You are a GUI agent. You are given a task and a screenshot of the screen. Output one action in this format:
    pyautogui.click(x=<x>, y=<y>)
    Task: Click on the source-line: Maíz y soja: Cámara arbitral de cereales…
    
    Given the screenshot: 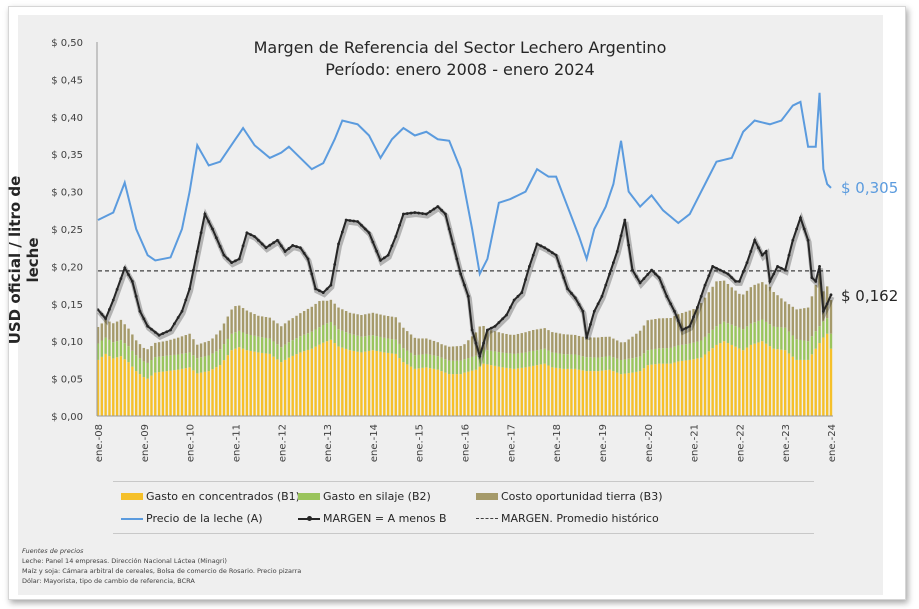 What is the action you would take?
    pyautogui.click(x=162, y=571)
    